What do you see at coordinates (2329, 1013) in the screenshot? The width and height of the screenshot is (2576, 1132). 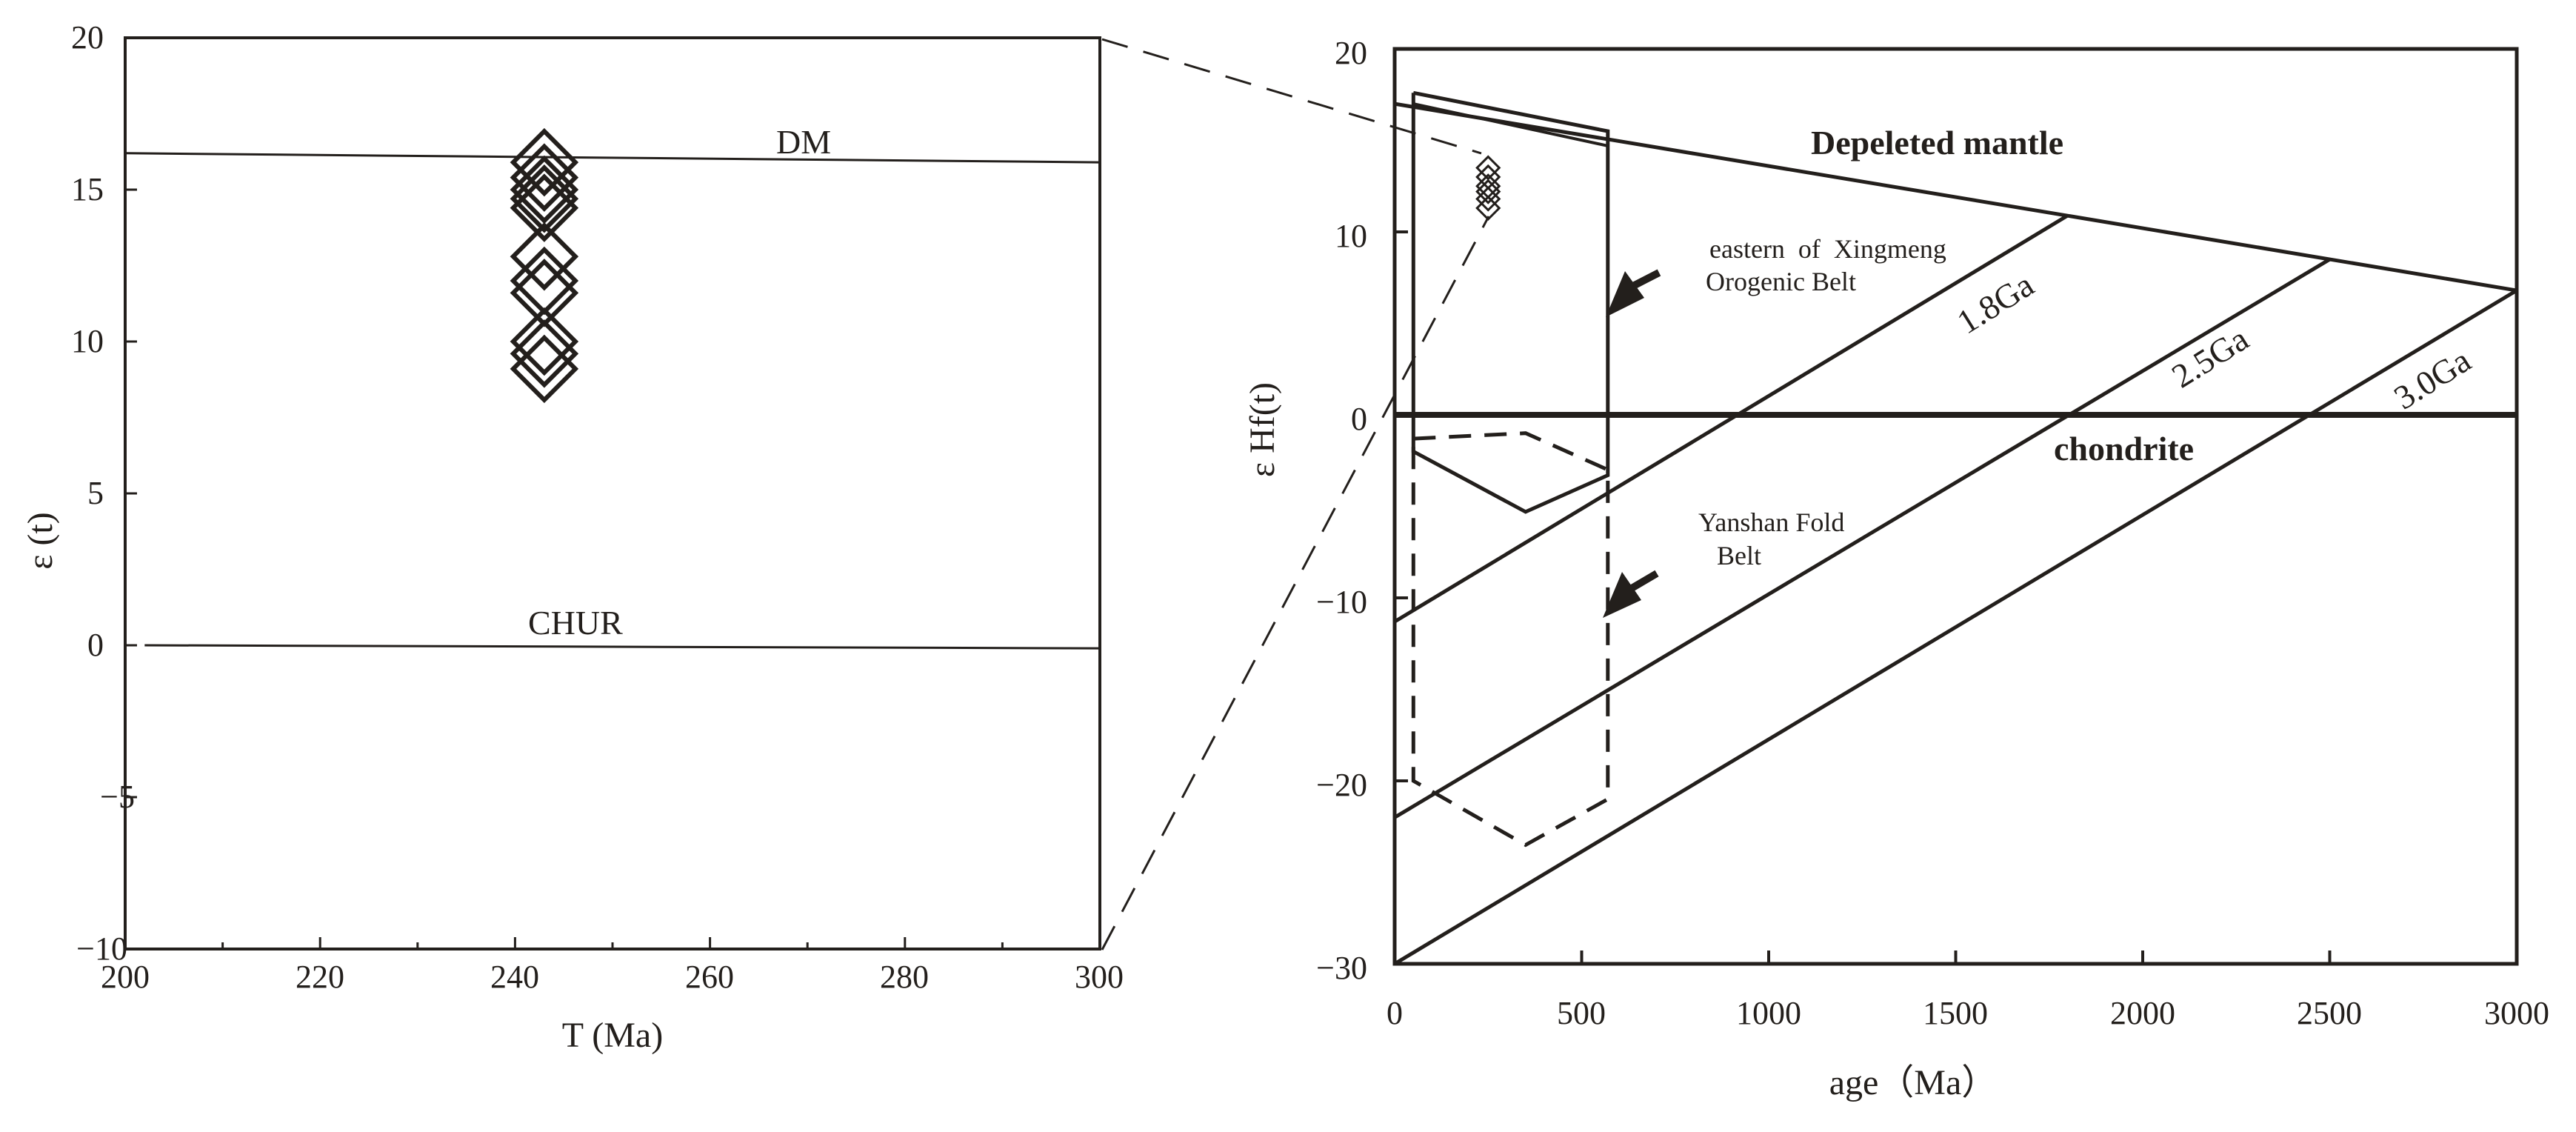 I see `right-x-tick-label: 2500` at bounding box center [2329, 1013].